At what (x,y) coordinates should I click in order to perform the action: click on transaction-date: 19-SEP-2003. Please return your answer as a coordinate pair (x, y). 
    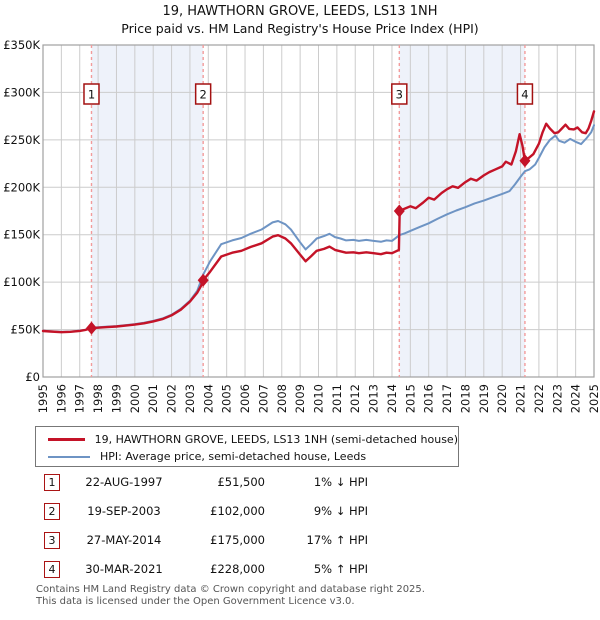
    Looking at the image, I should click on (124, 511).